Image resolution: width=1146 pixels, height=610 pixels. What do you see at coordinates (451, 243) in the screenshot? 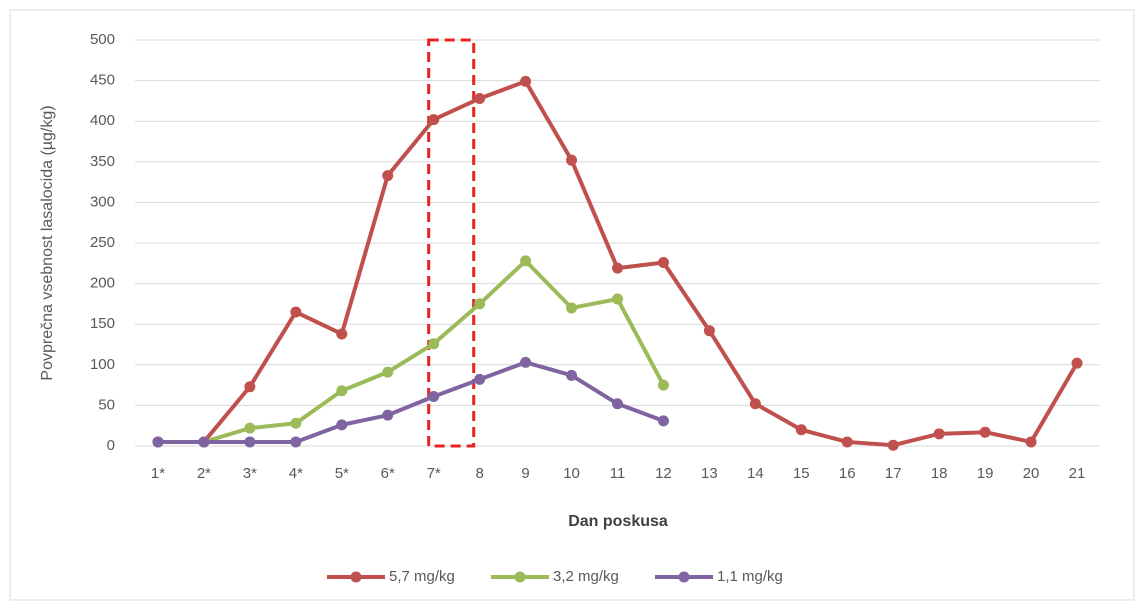
I see `highlight-box` at bounding box center [451, 243].